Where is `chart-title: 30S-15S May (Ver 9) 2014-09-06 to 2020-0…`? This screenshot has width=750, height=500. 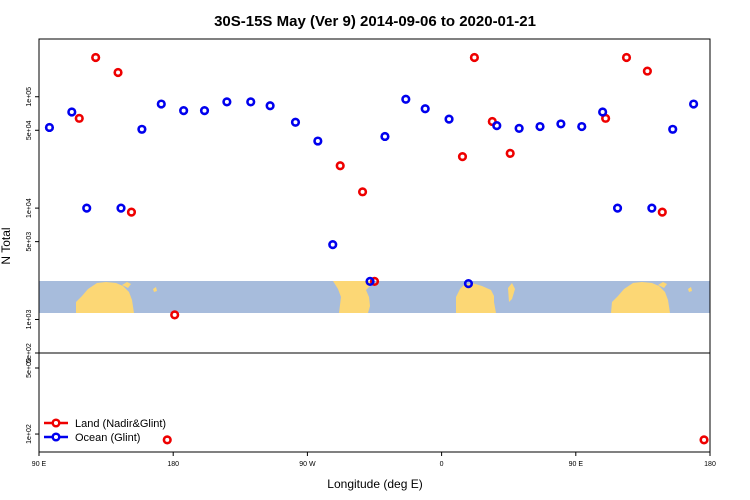 chart-title: 30S-15S May (Ver 9) 2014-09-06 to 2020-0… is located at coordinates (375, 21).